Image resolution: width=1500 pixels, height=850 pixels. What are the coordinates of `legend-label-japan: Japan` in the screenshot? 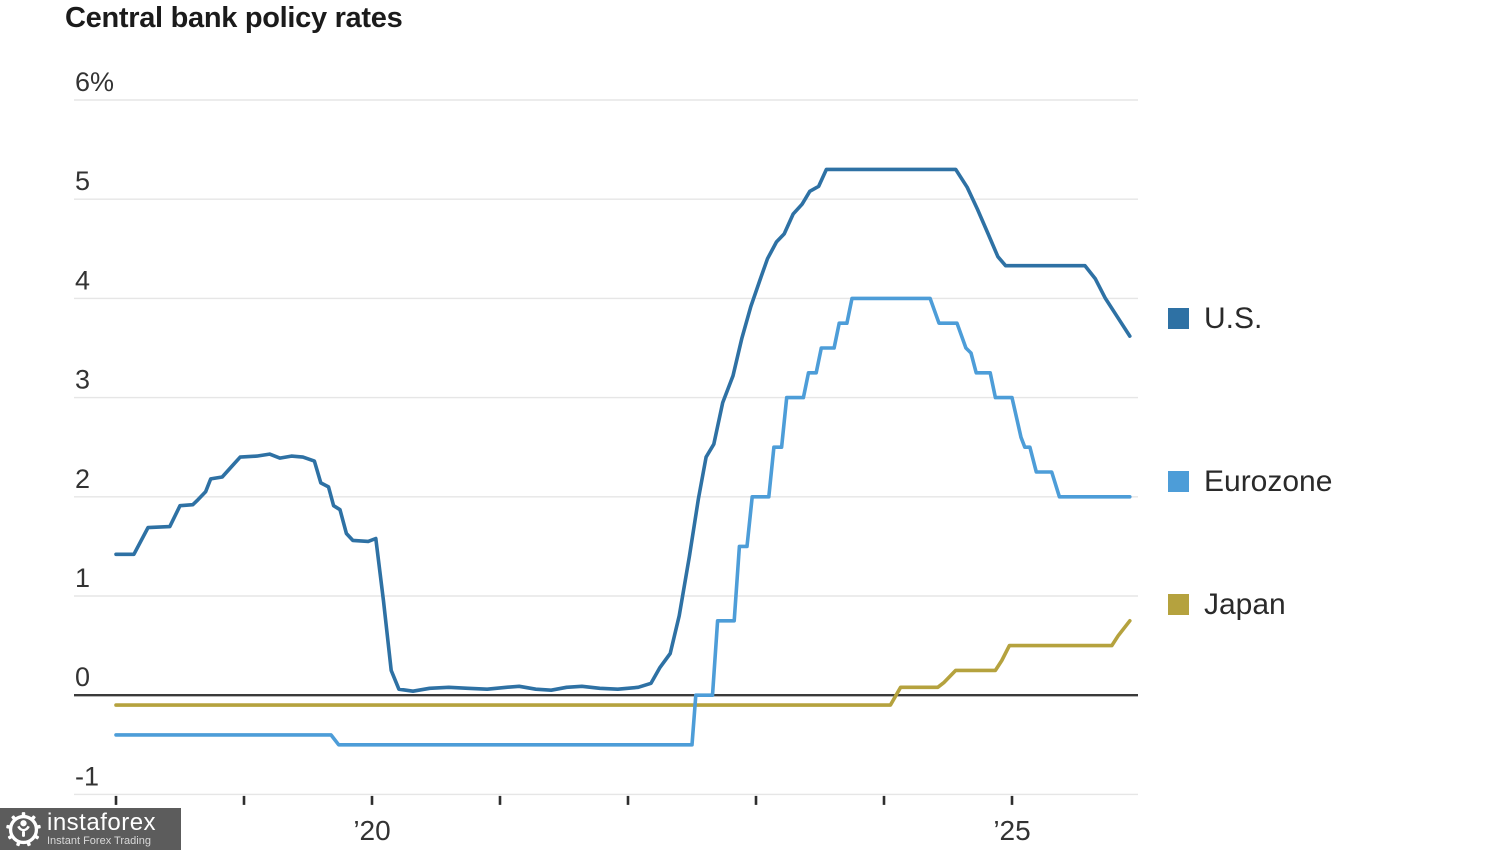 It's located at (1245, 604).